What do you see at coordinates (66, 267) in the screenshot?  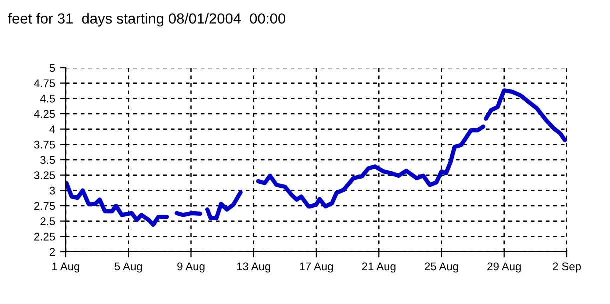 I see `x-tick-label: 1 Aug` at bounding box center [66, 267].